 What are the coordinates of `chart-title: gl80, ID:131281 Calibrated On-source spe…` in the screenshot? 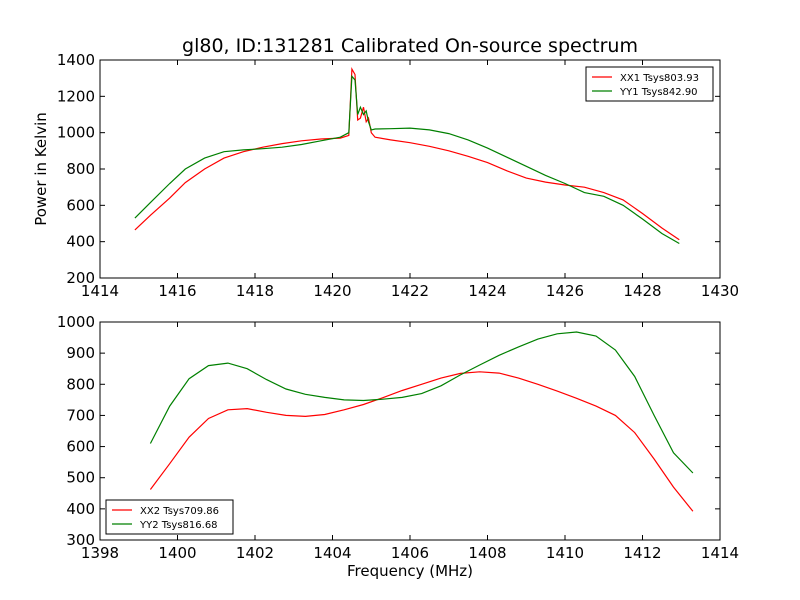 It's located at (410, 46).